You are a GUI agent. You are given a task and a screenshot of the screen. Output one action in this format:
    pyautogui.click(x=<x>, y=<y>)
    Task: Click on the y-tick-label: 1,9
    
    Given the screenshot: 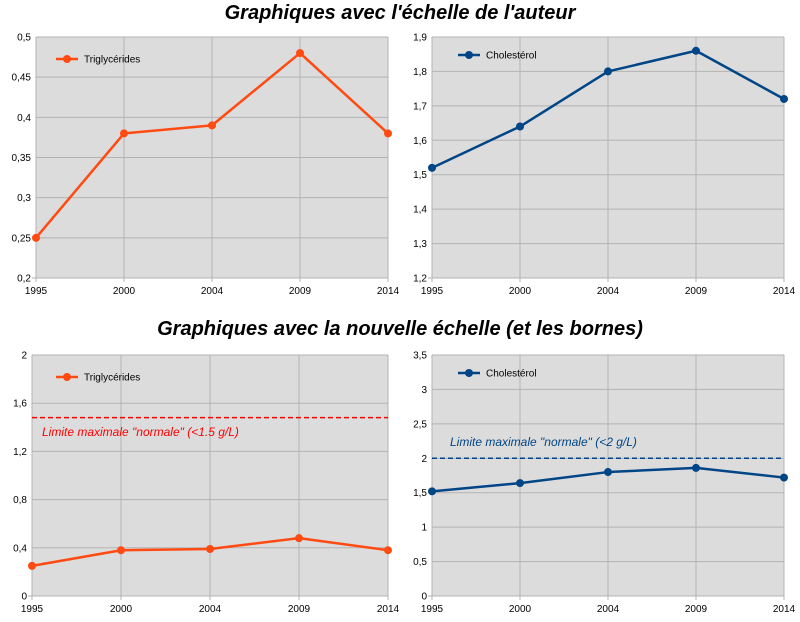 What is the action you would take?
    pyautogui.click(x=420, y=38)
    